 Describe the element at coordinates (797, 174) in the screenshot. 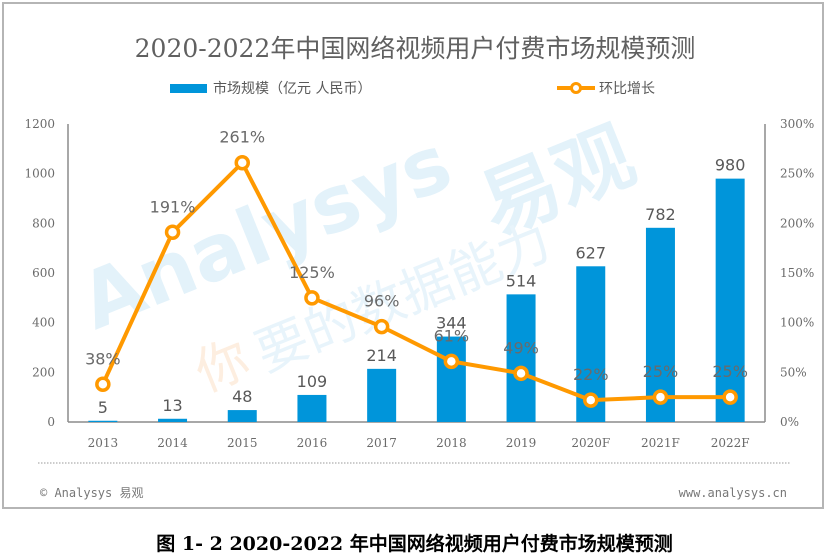

I see `right-tick-label: 250%` at that location.